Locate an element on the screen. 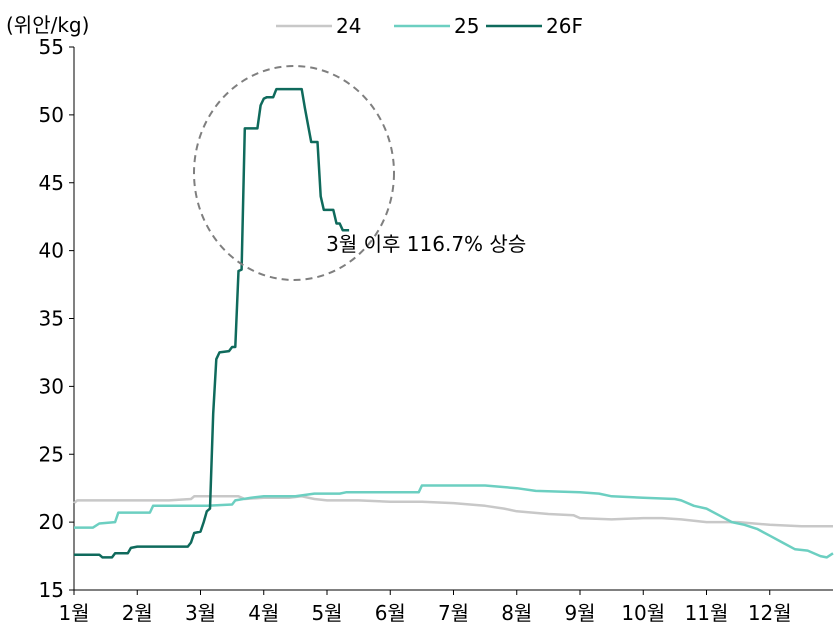 The width and height of the screenshot is (836, 637). x-tick-label: 1월 is located at coordinates (73, 613).